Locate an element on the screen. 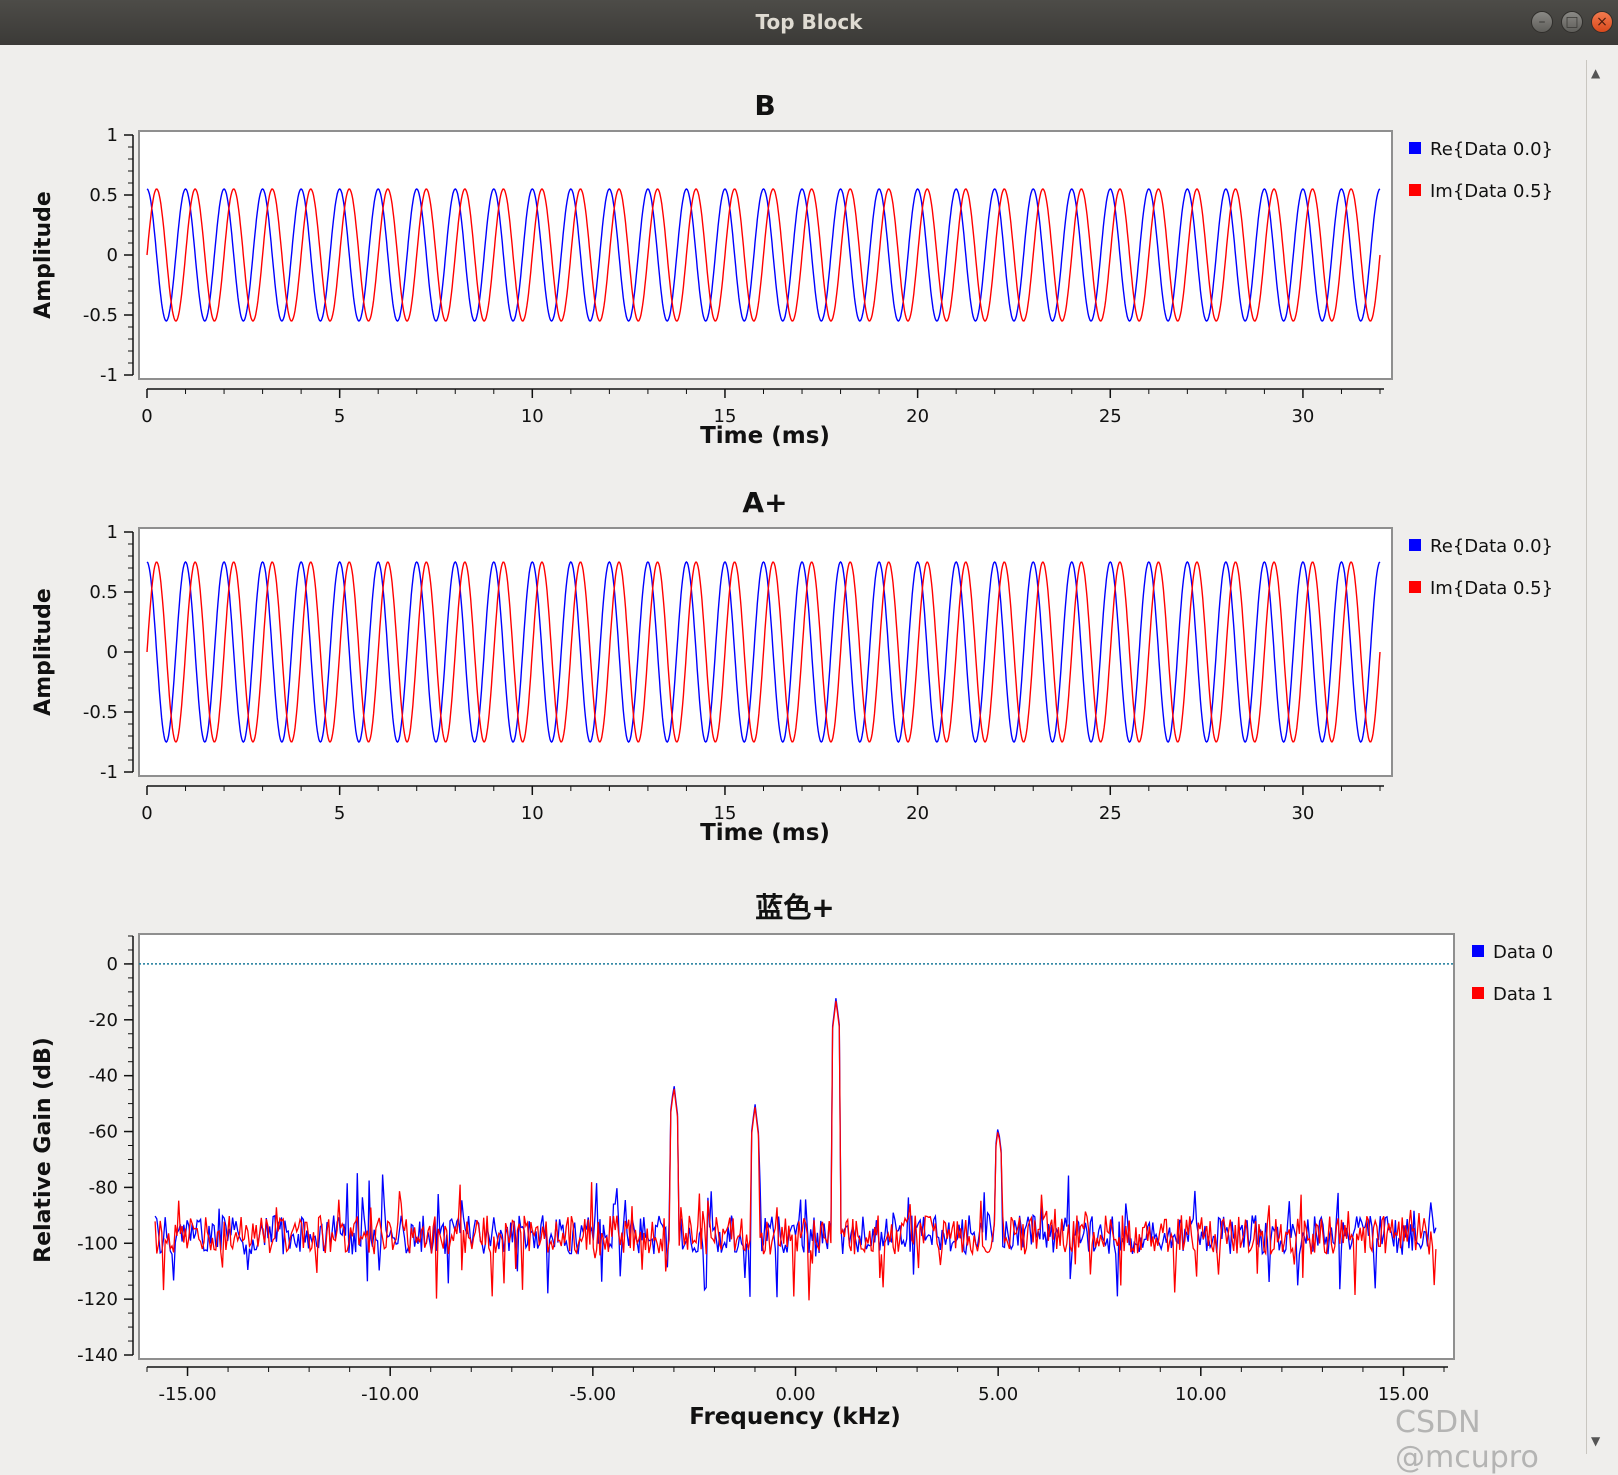  x-tick-label: -5.00 is located at coordinates (593, 1394).